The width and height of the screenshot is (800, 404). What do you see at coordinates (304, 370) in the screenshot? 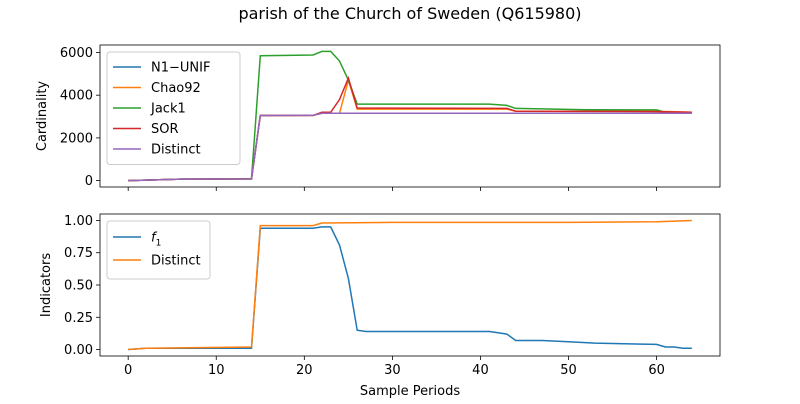
I see `x-tick-label: 20` at bounding box center [304, 370].